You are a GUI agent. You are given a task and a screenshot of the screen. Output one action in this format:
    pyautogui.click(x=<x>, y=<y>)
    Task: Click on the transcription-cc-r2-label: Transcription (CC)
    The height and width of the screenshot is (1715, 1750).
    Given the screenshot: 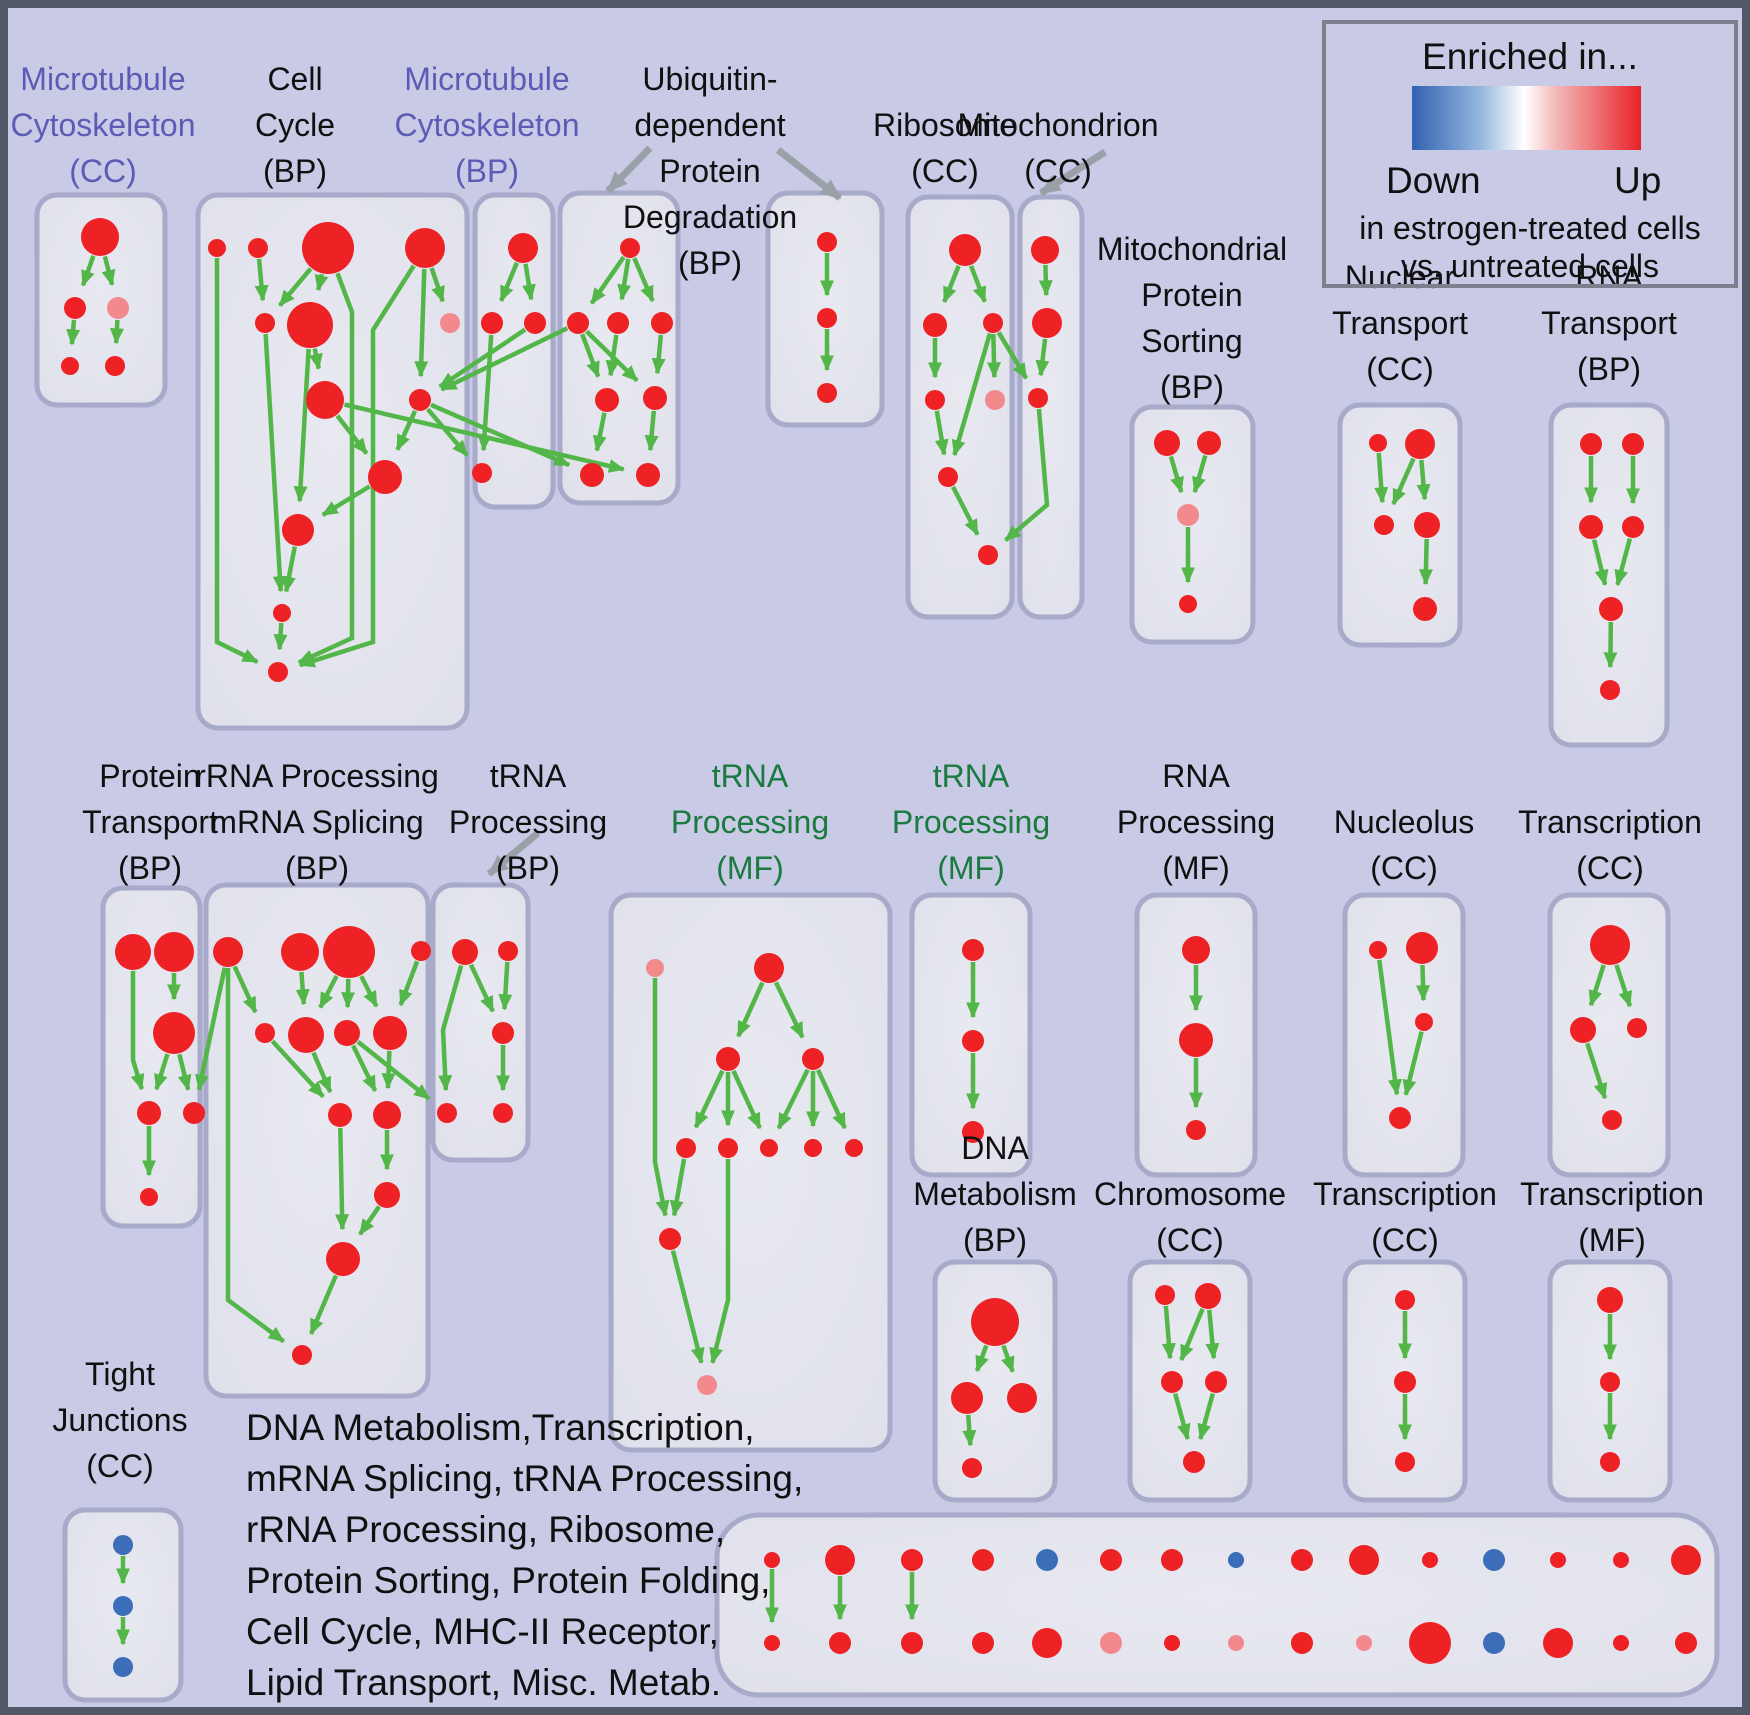 What is the action you would take?
    pyautogui.click(x=1610, y=845)
    